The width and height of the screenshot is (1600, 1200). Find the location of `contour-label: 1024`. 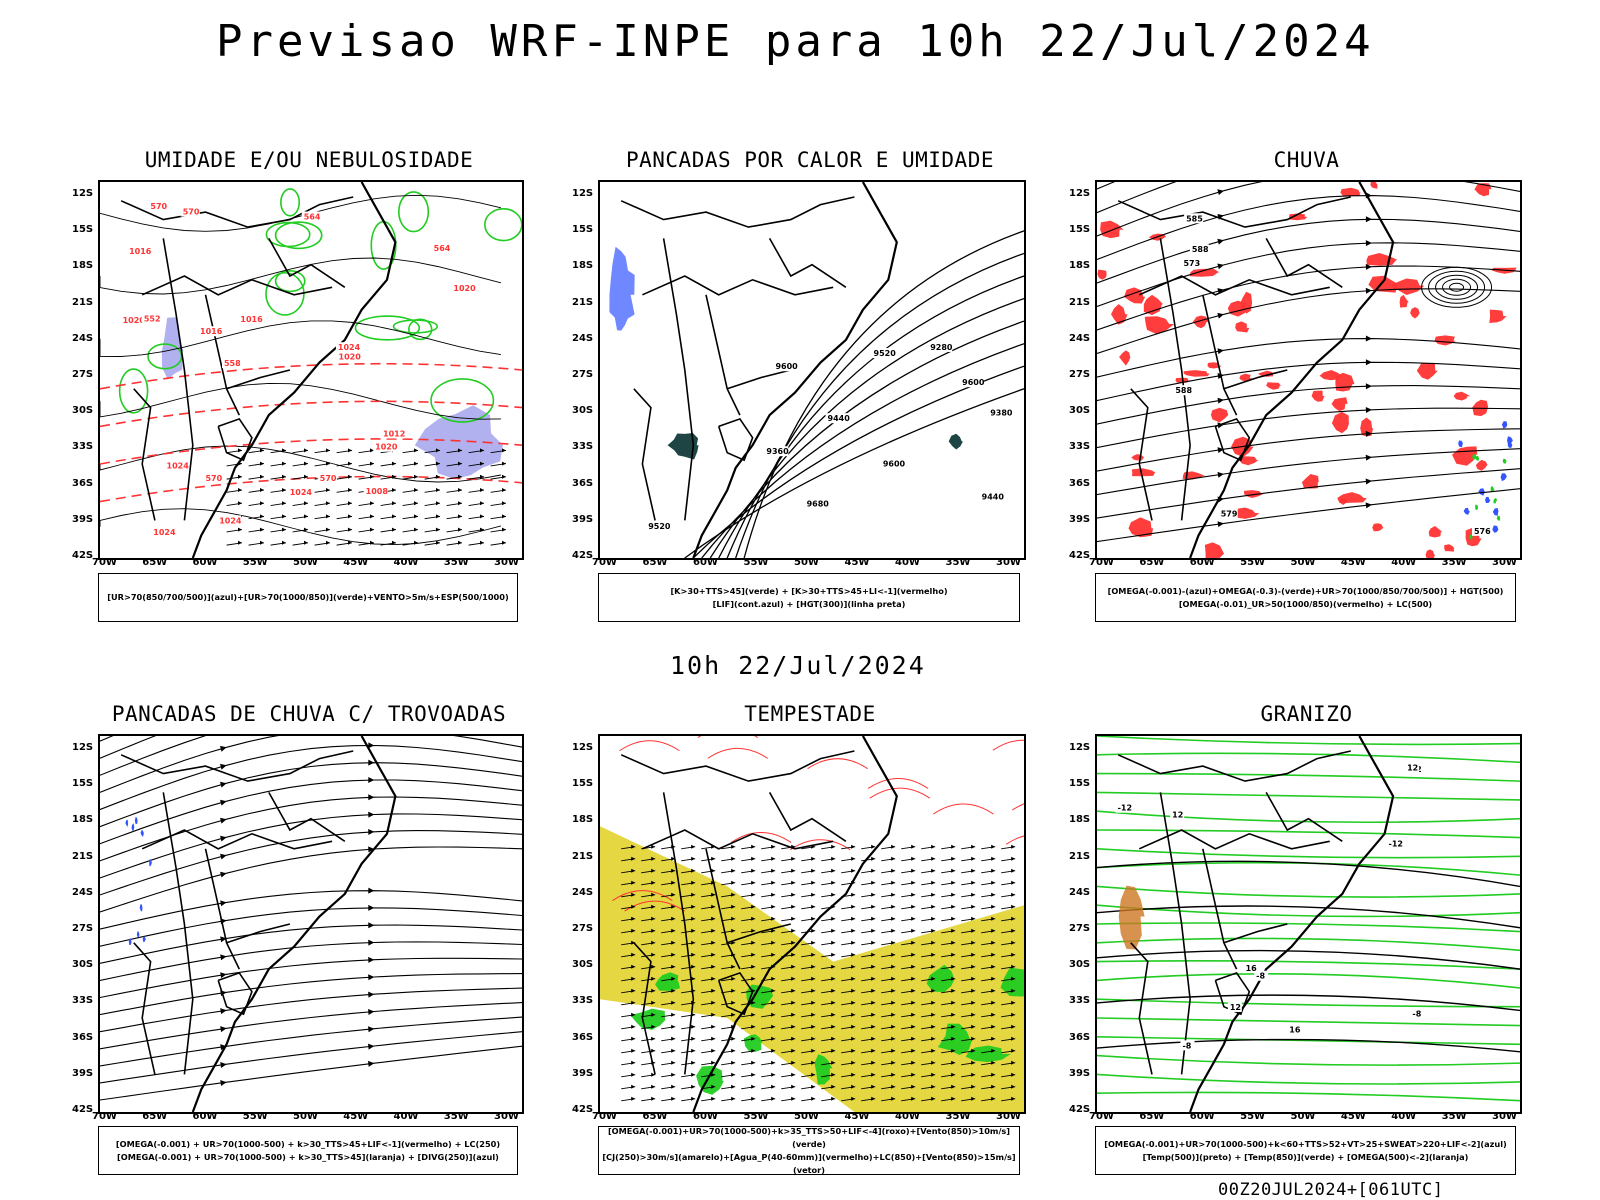

contour-label: 1024 is located at coordinates (178, 466).